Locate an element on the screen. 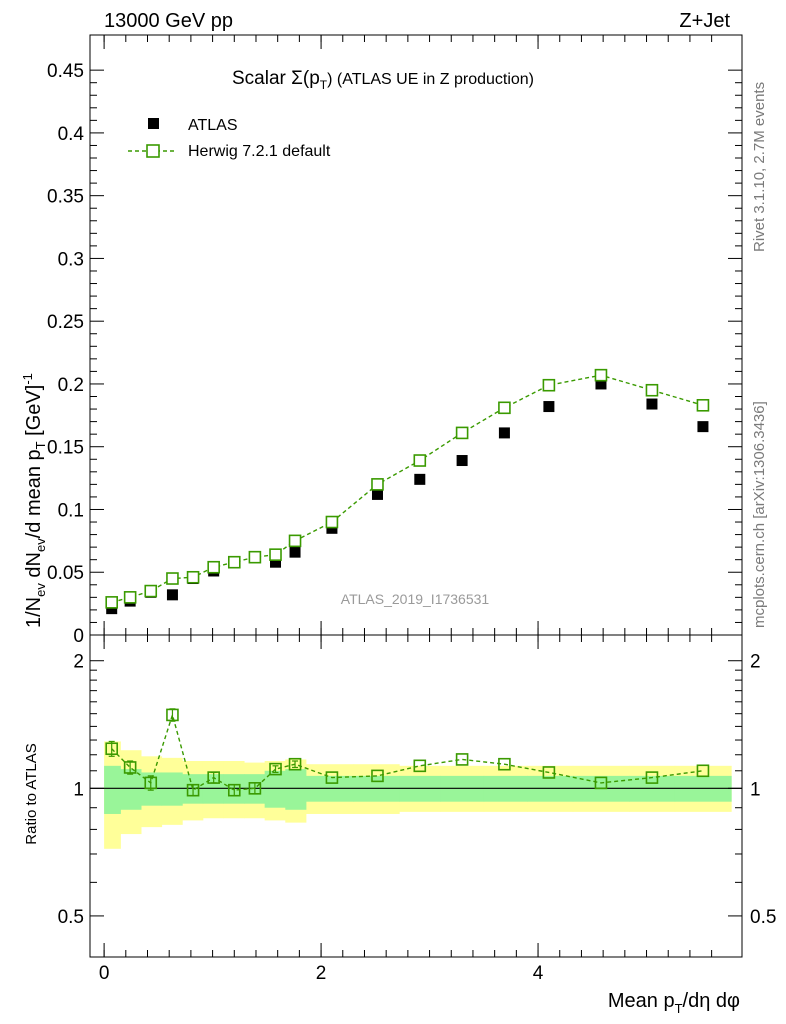 The image size is (786, 1024). source-label: mcplots.cern.ch [arXiv:1306.3436] is located at coordinates (759, 514).